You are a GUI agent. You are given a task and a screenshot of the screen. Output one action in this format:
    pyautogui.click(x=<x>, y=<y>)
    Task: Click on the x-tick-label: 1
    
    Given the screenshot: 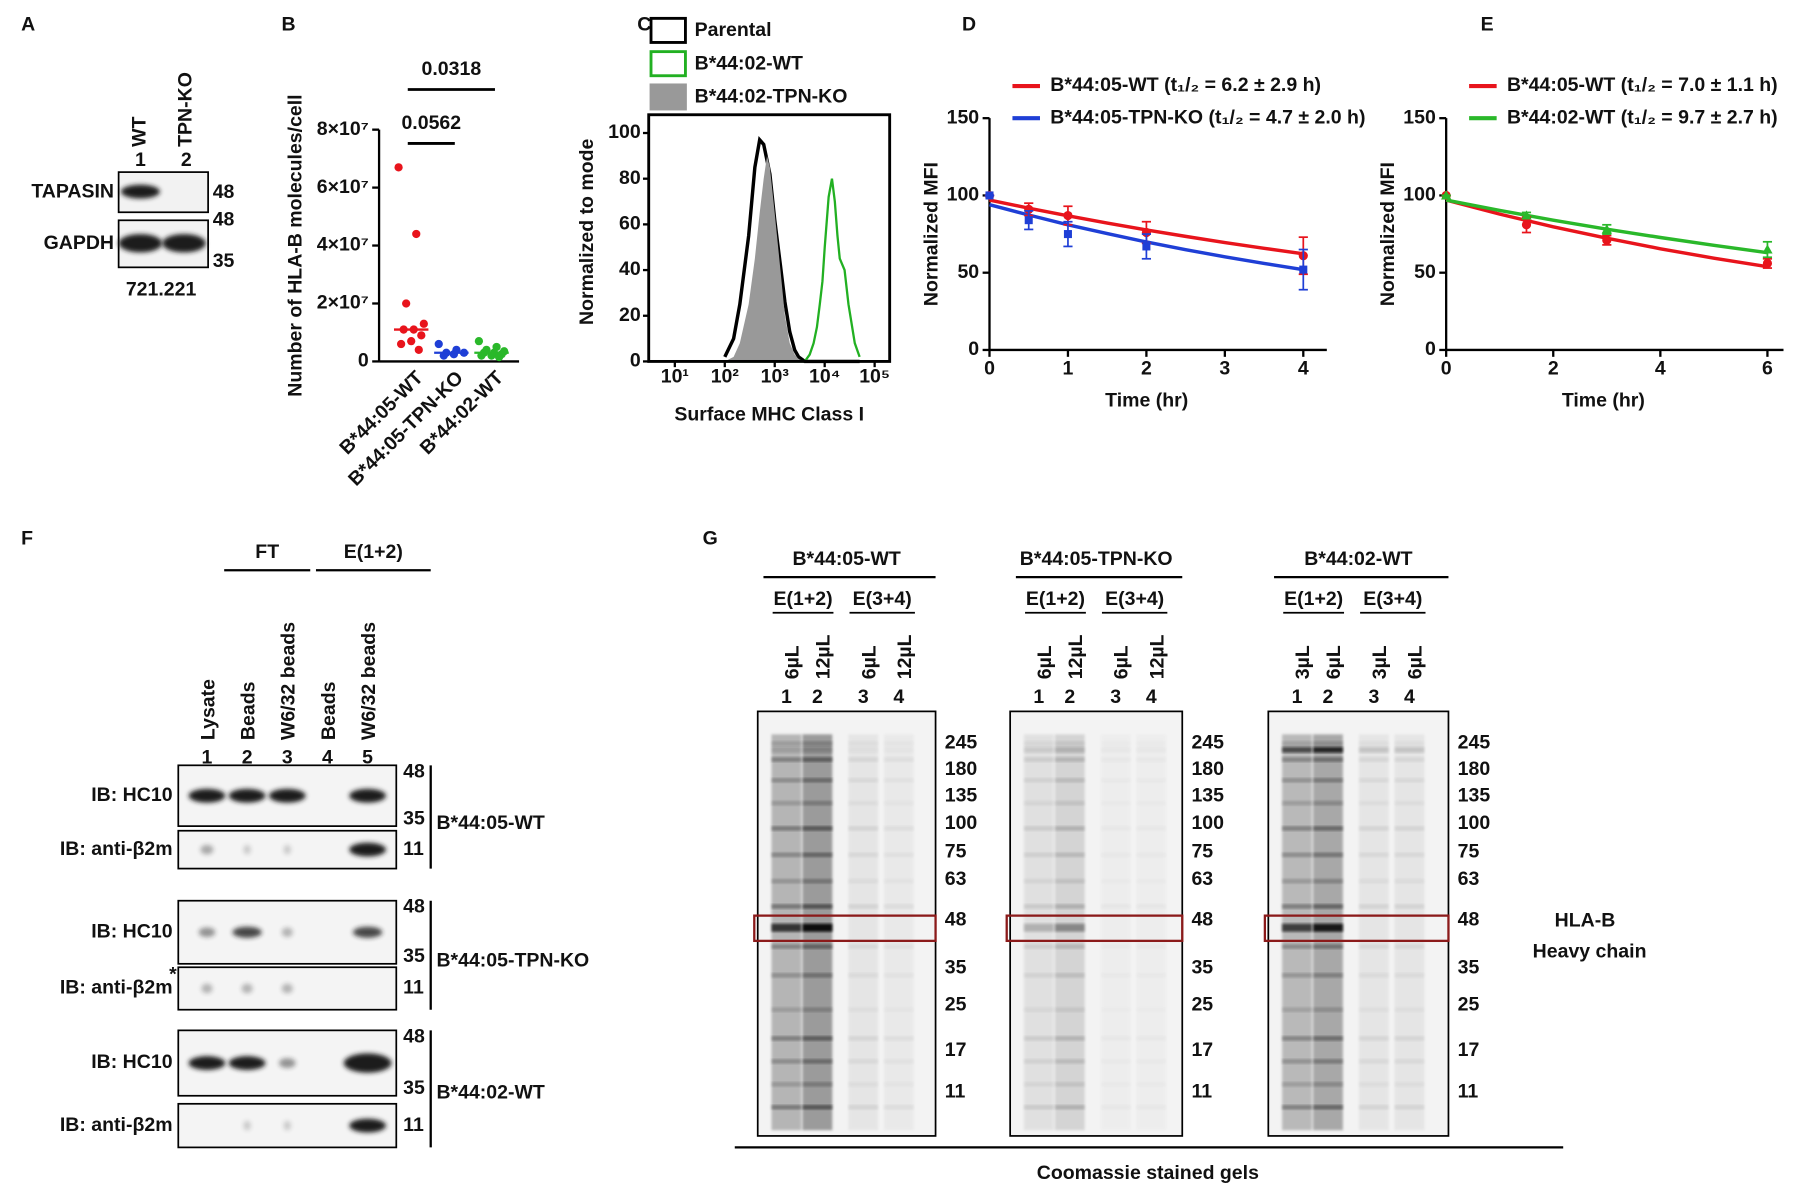 What is the action you would take?
    pyautogui.click(x=1068, y=369)
    